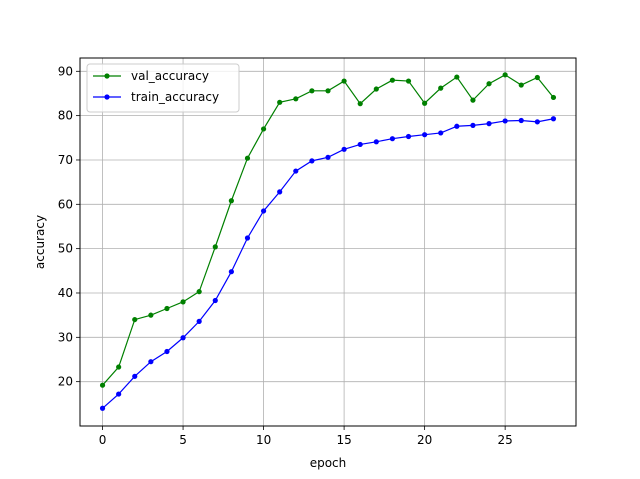 The image size is (640, 479). I want to click on legend-train-accuracy-marker, so click(107, 97).